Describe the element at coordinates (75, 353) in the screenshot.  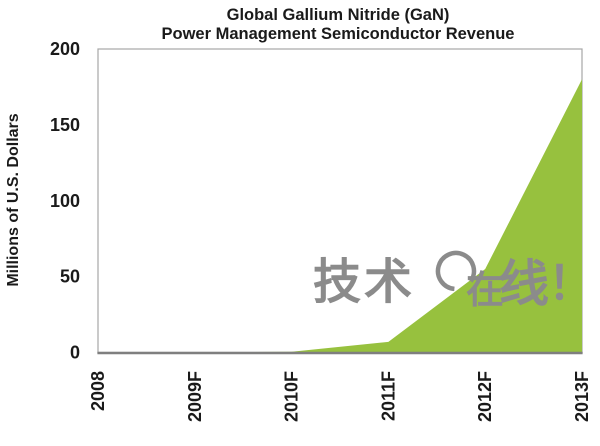
I see `y-tick-label: 0` at that location.